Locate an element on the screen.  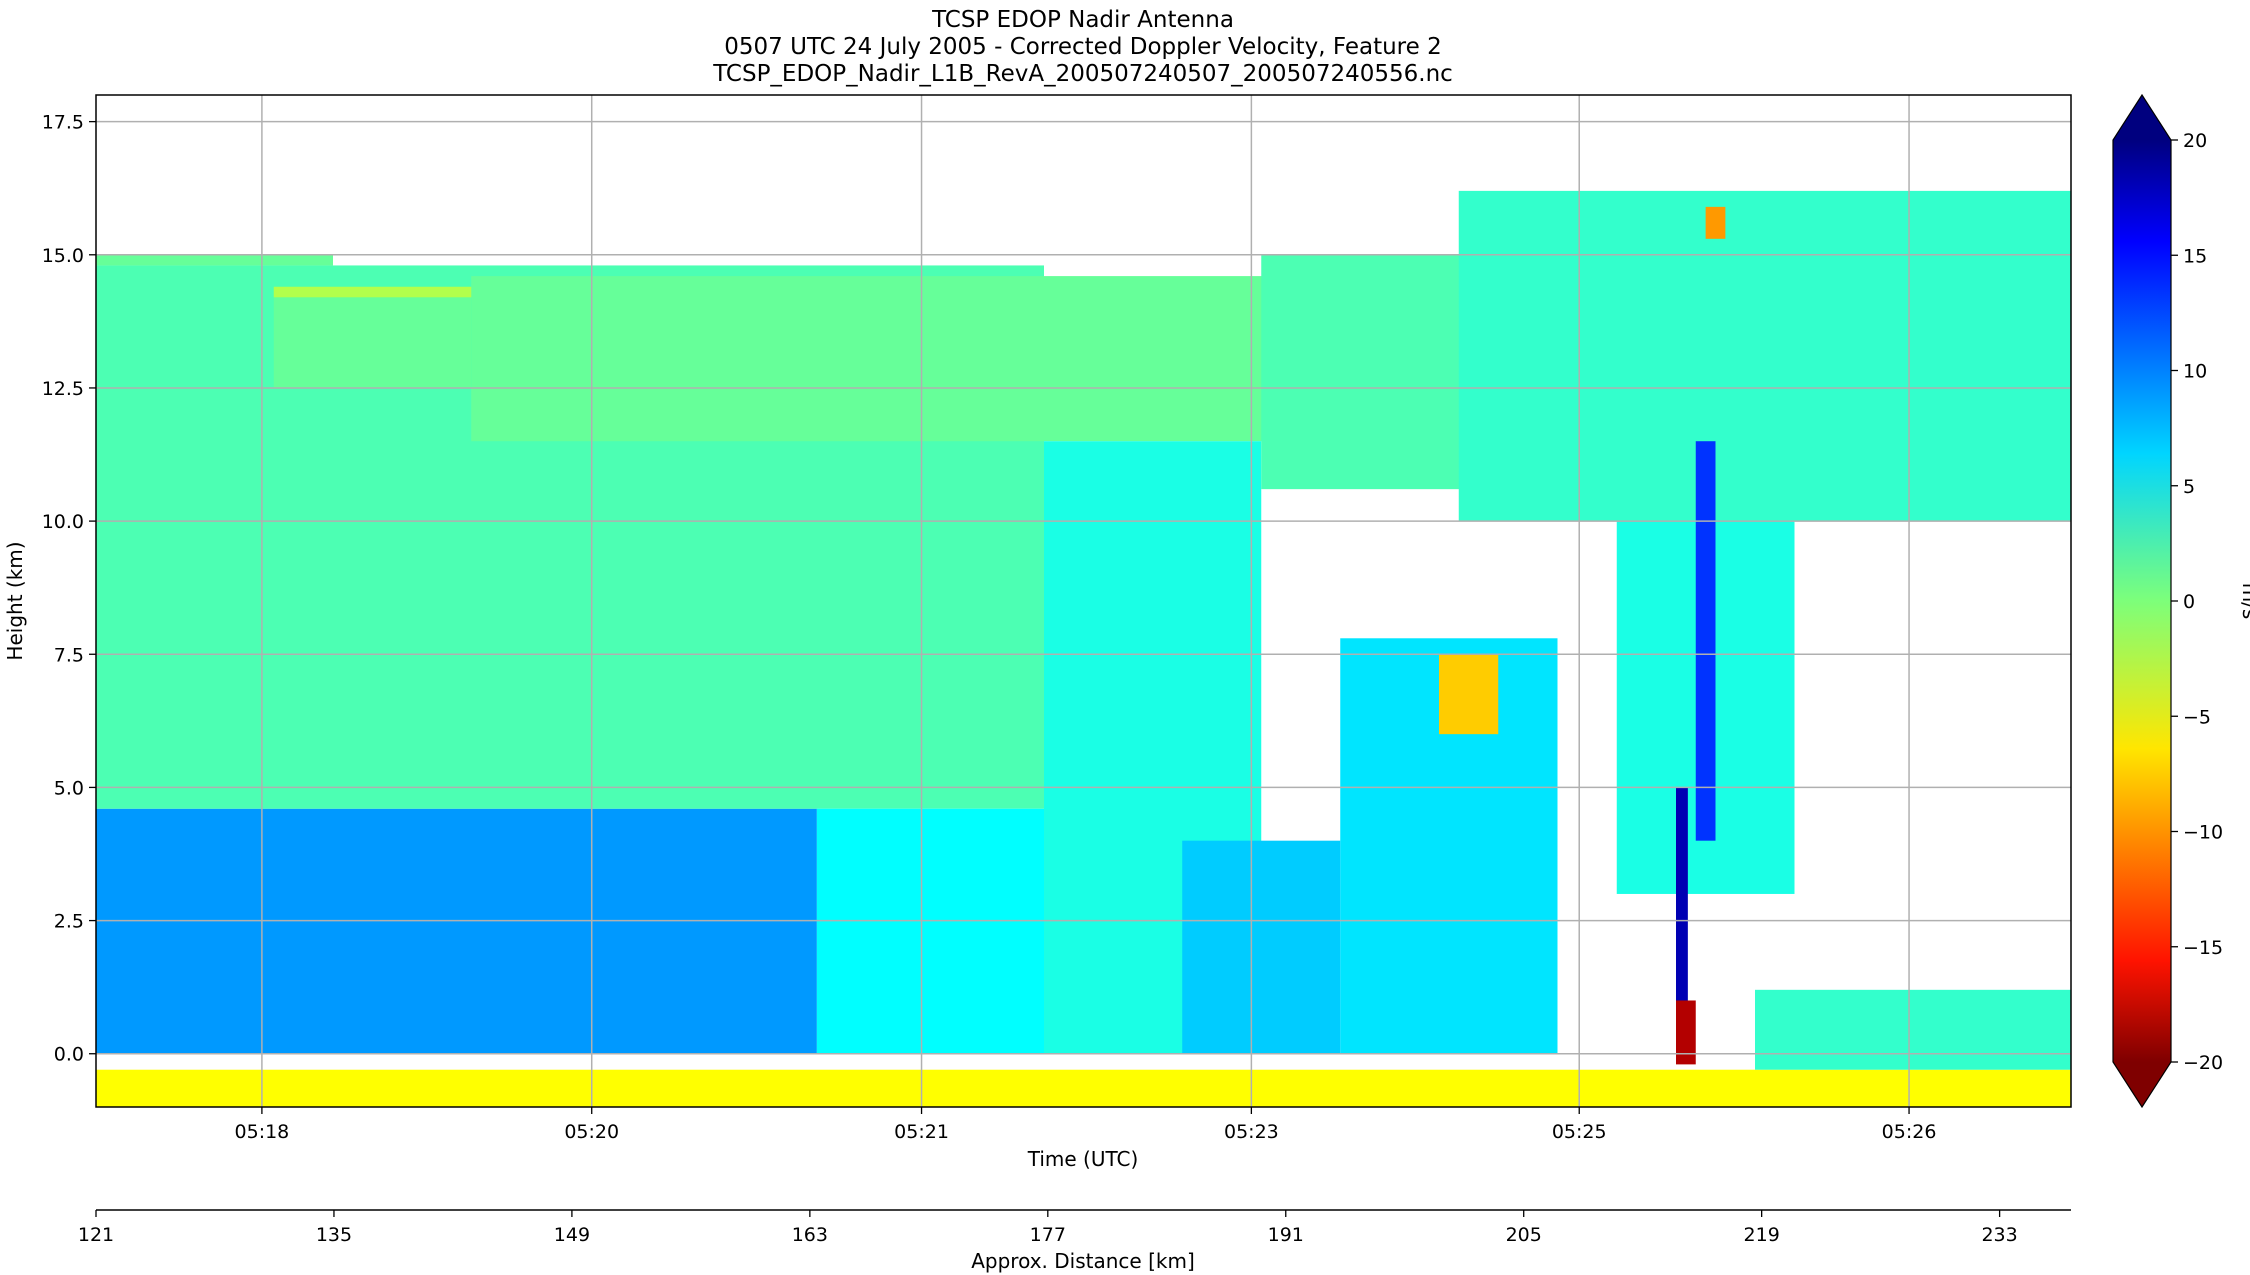
distance-axis-ticks: 121 135 149 163 177 191 205 219 233 is located at coordinates (1048, 1228).